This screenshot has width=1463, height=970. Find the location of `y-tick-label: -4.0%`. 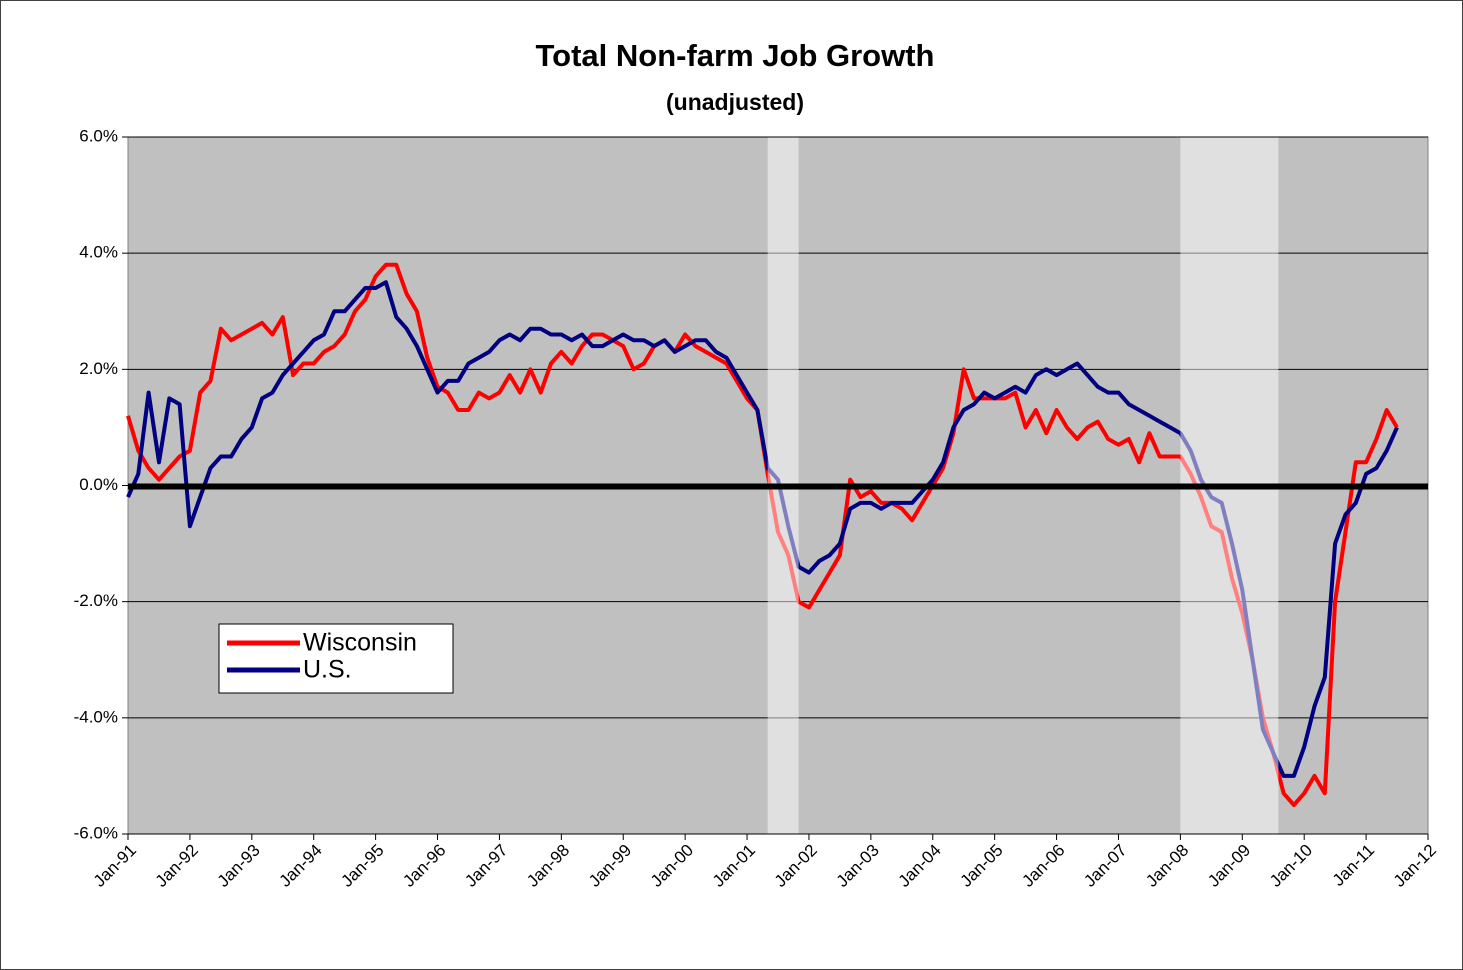

y-tick-label: -4.0% is located at coordinates (96, 716).